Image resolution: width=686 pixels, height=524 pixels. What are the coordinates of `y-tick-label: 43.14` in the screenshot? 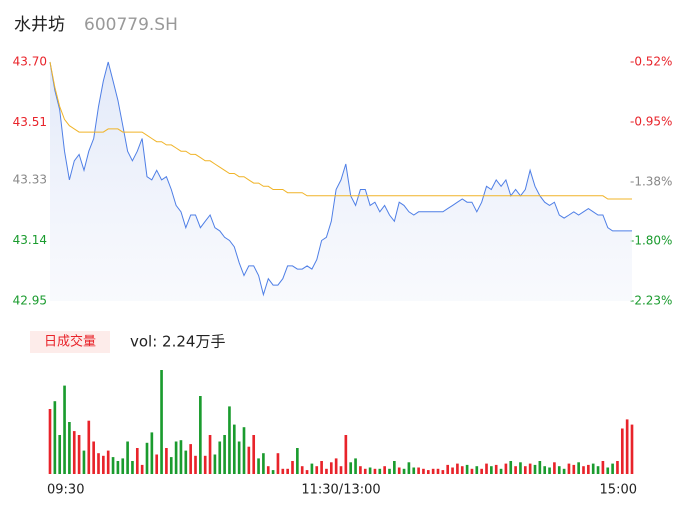 It's located at (30, 240).